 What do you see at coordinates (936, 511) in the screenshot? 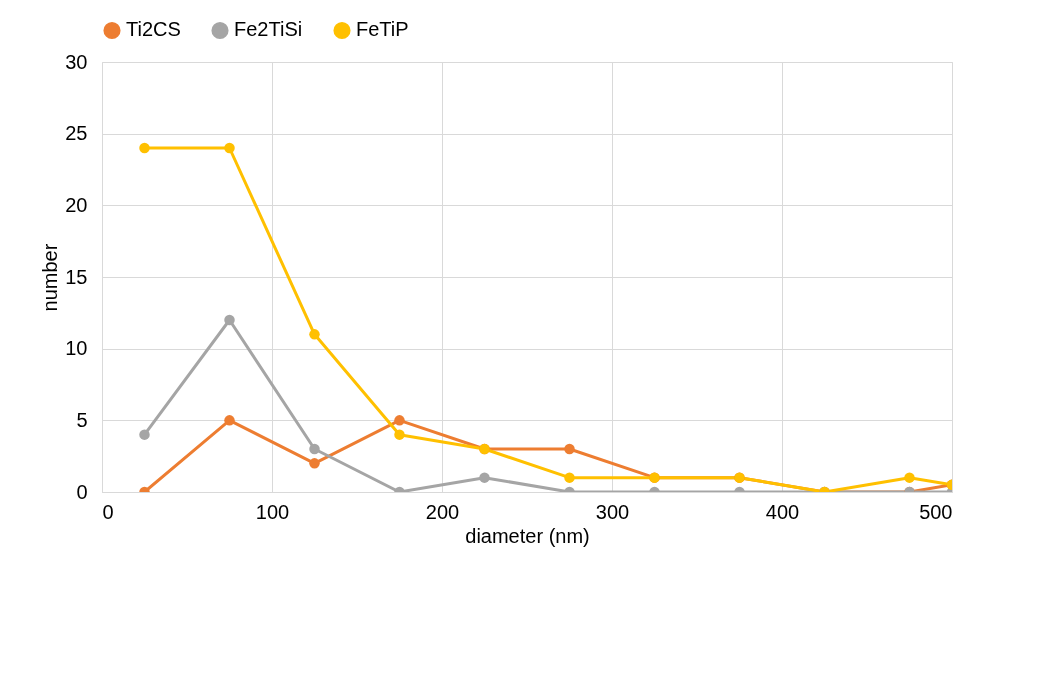
I see `x-tick-label: 500` at bounding box center [936, 511].